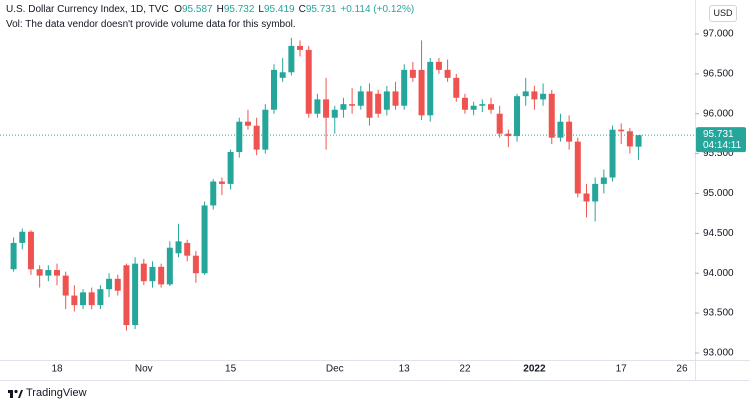 Image resolution: width=750 pixels, height=405 pixels. I want to click on change: +0.114 (+0.12%), so click(377, 9).